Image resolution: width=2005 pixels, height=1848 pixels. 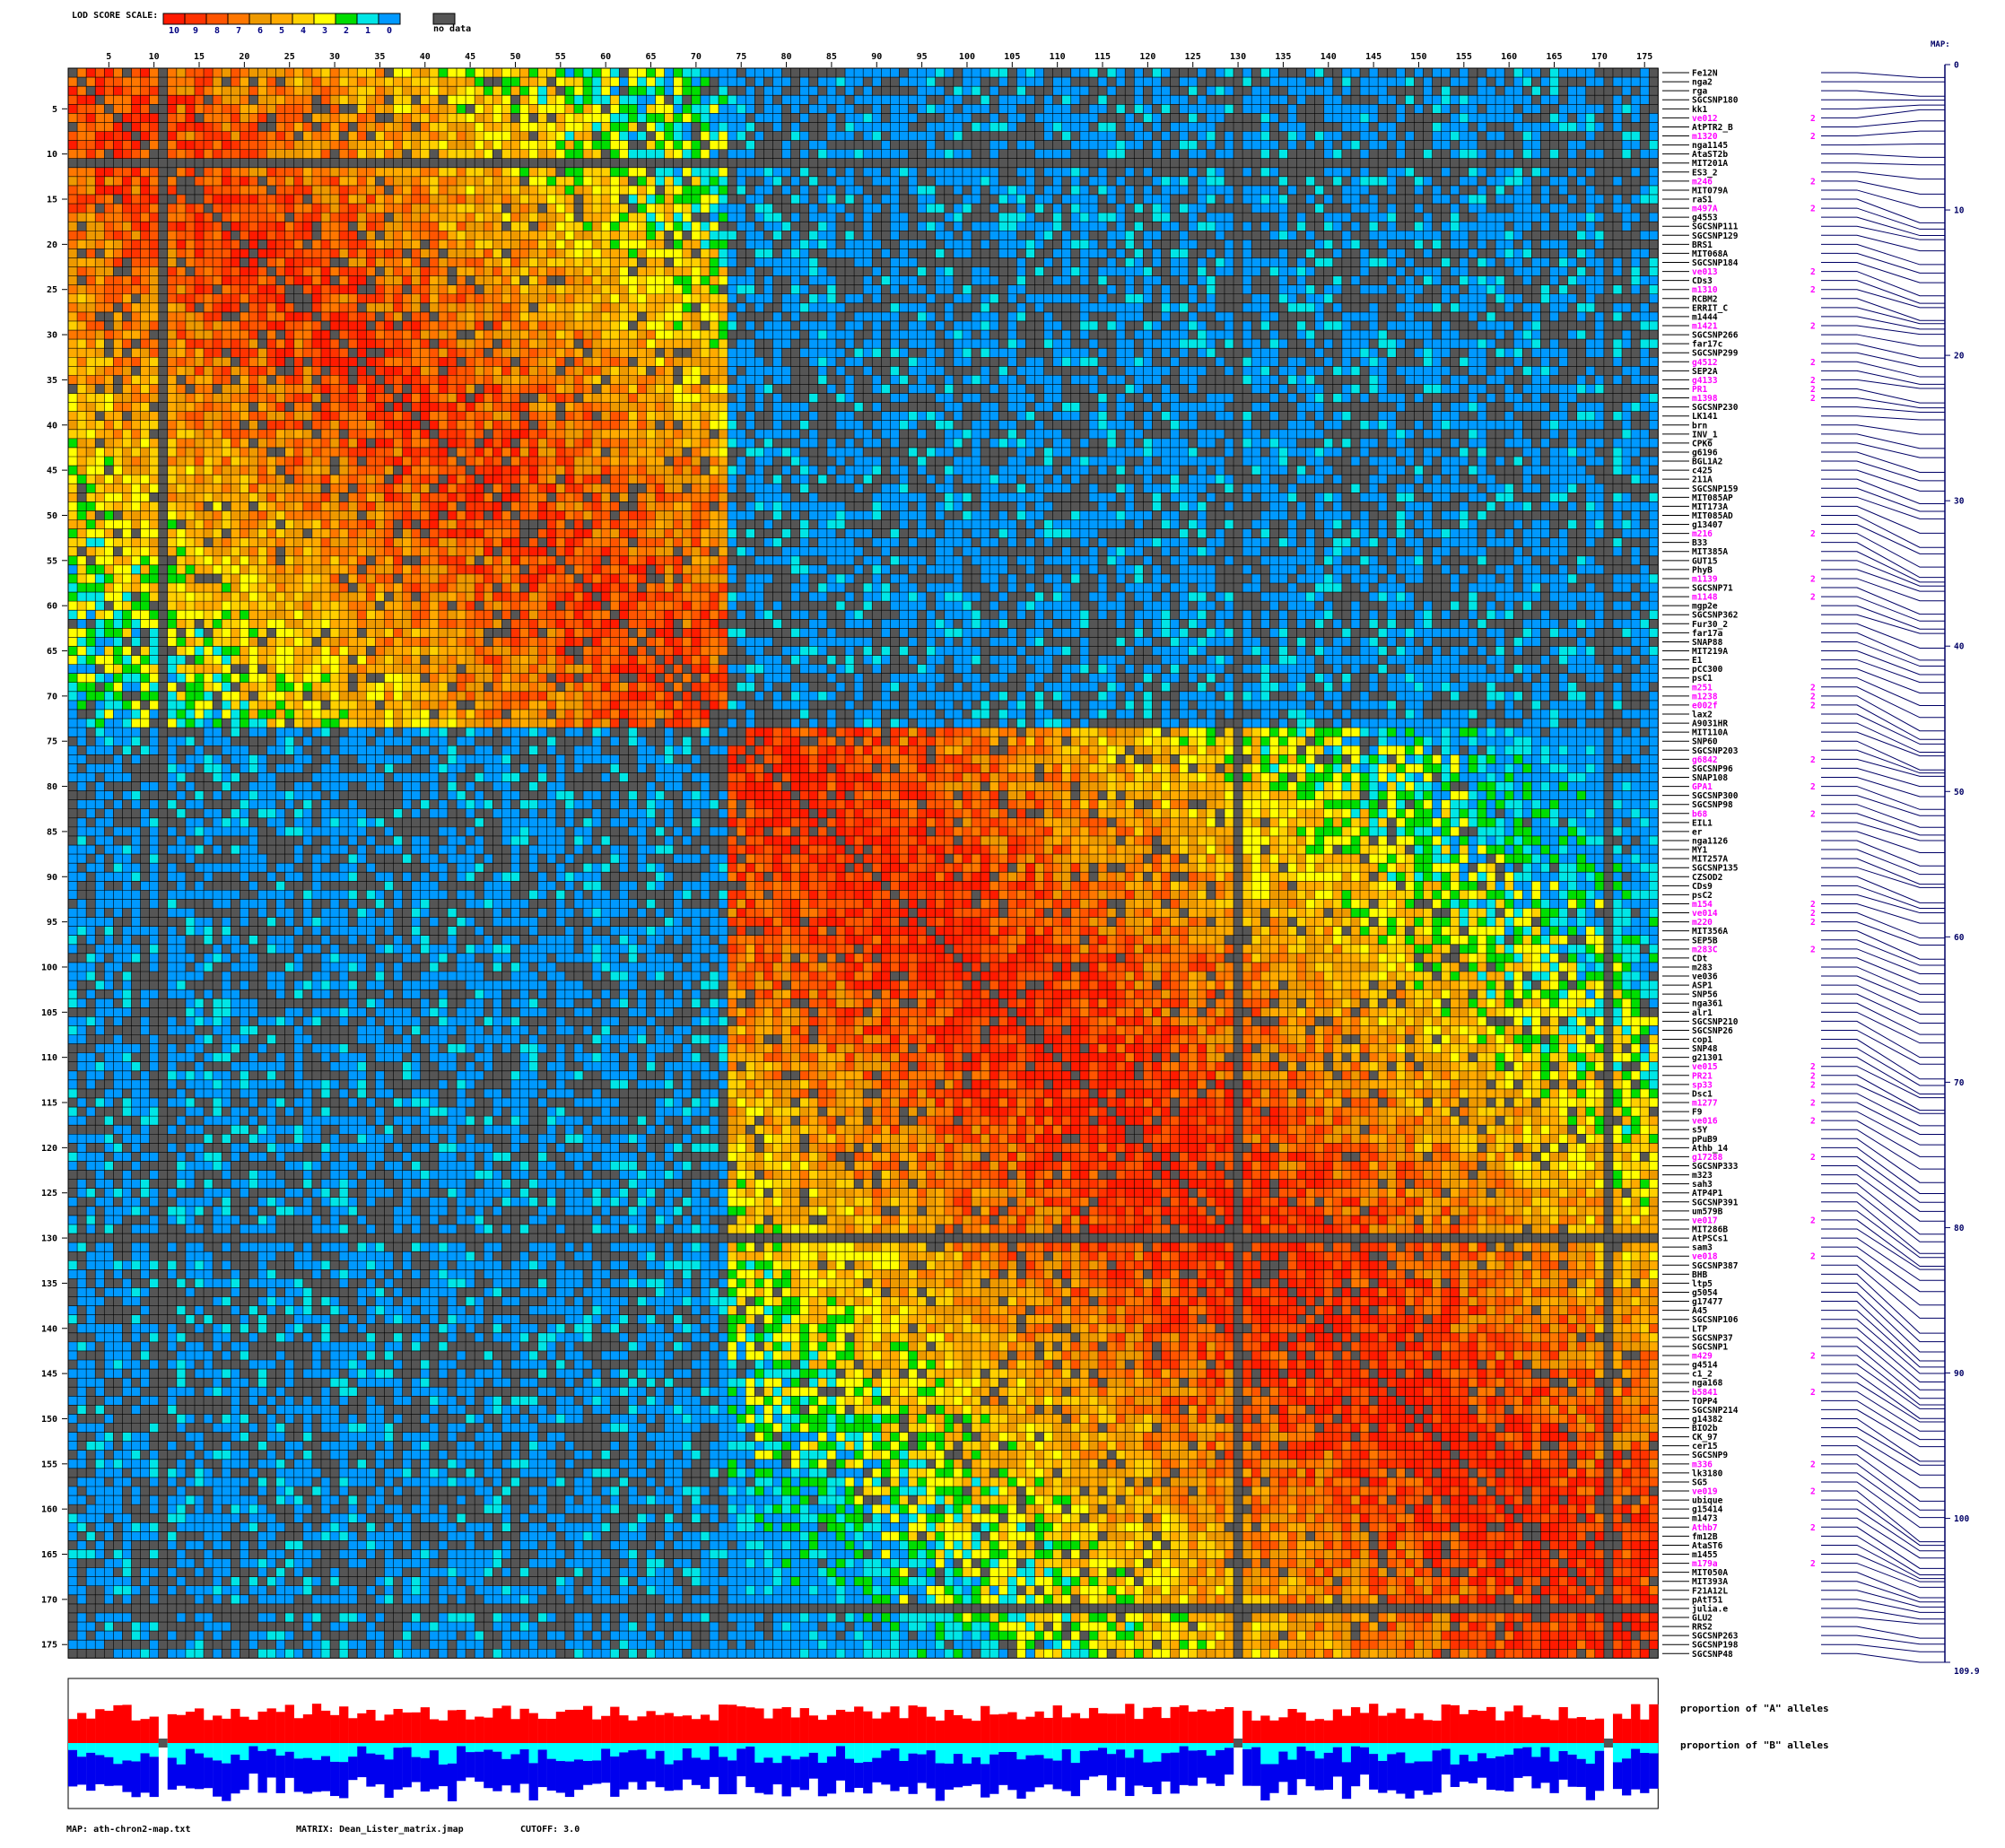 I want to click on scale-swatch-nodata, so click(x=444, y=19).